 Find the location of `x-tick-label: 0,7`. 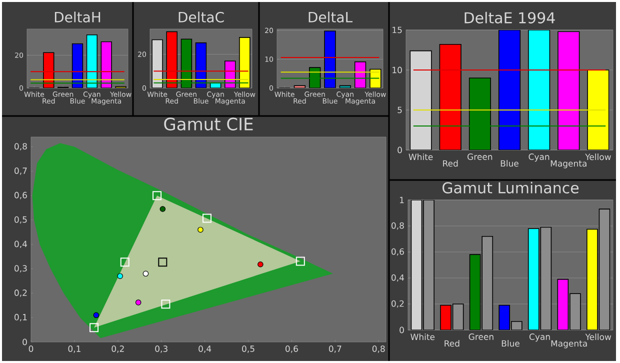

x-tick-label: 0,7 is located at coordinates (335, 349).